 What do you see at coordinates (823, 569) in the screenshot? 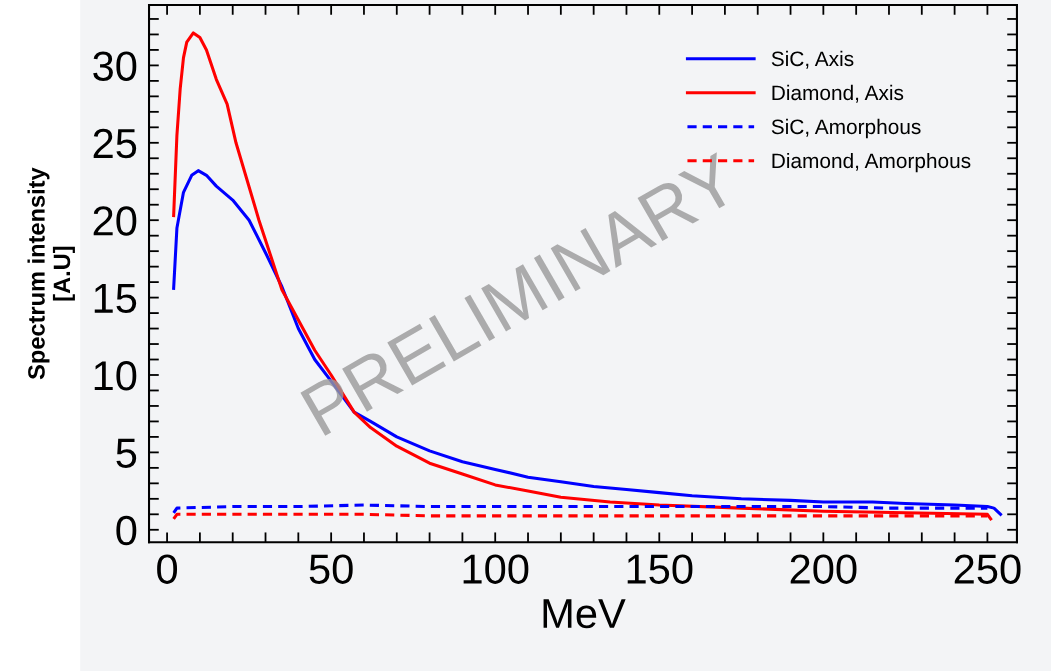
I see `x-tick-label: 200` at bounding box center [823, 569].